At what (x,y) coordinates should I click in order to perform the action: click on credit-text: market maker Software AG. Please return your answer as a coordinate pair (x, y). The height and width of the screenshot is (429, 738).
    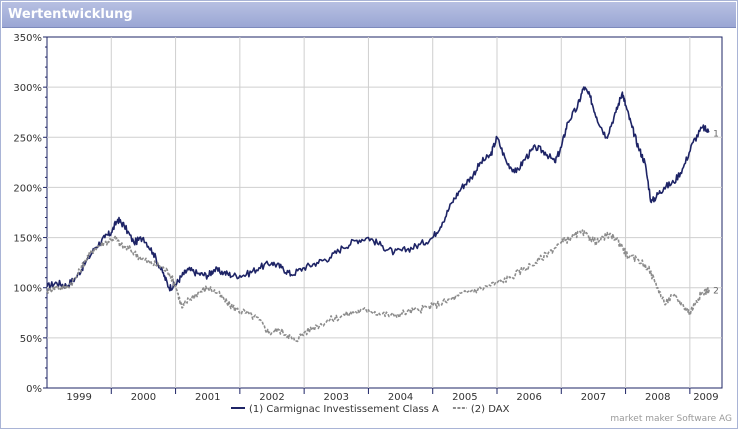
    Looking at the image, I should click on (671, 419).